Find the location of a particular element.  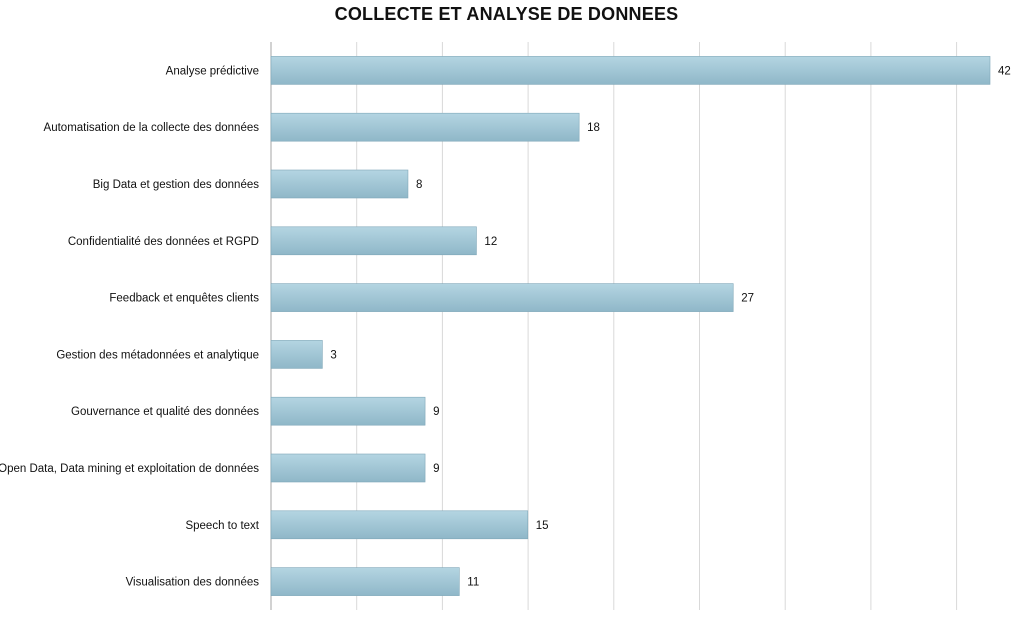

data-label: 3 is located at coordinates (333, 355).